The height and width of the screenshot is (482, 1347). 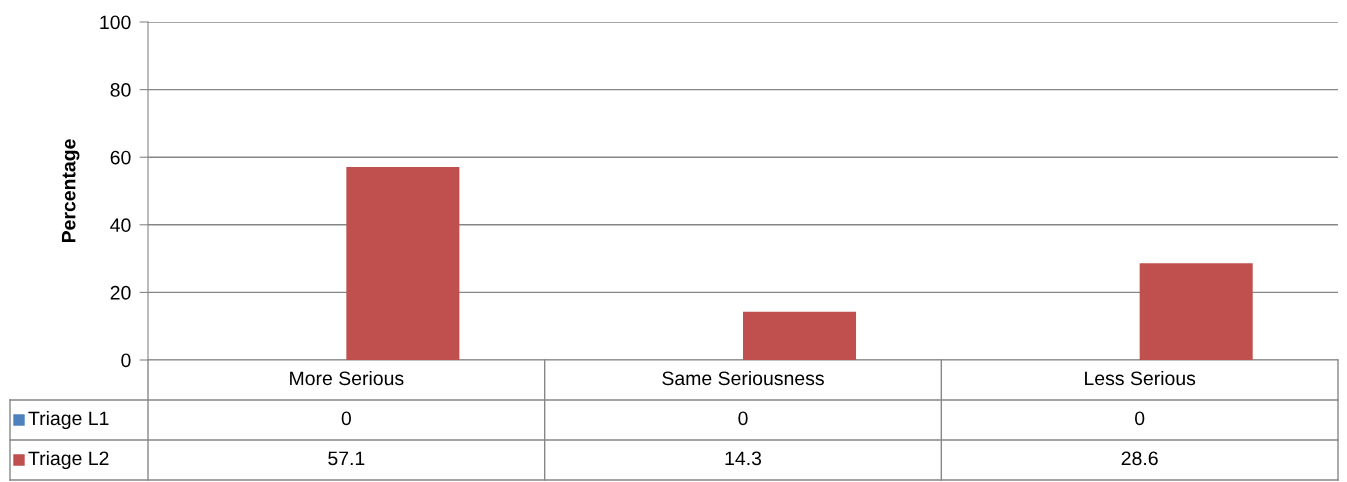 What do you see at coordinates (120, 292) in the screenshot?
I see `y-tick-label: 20` at bounding box center [120, 292].